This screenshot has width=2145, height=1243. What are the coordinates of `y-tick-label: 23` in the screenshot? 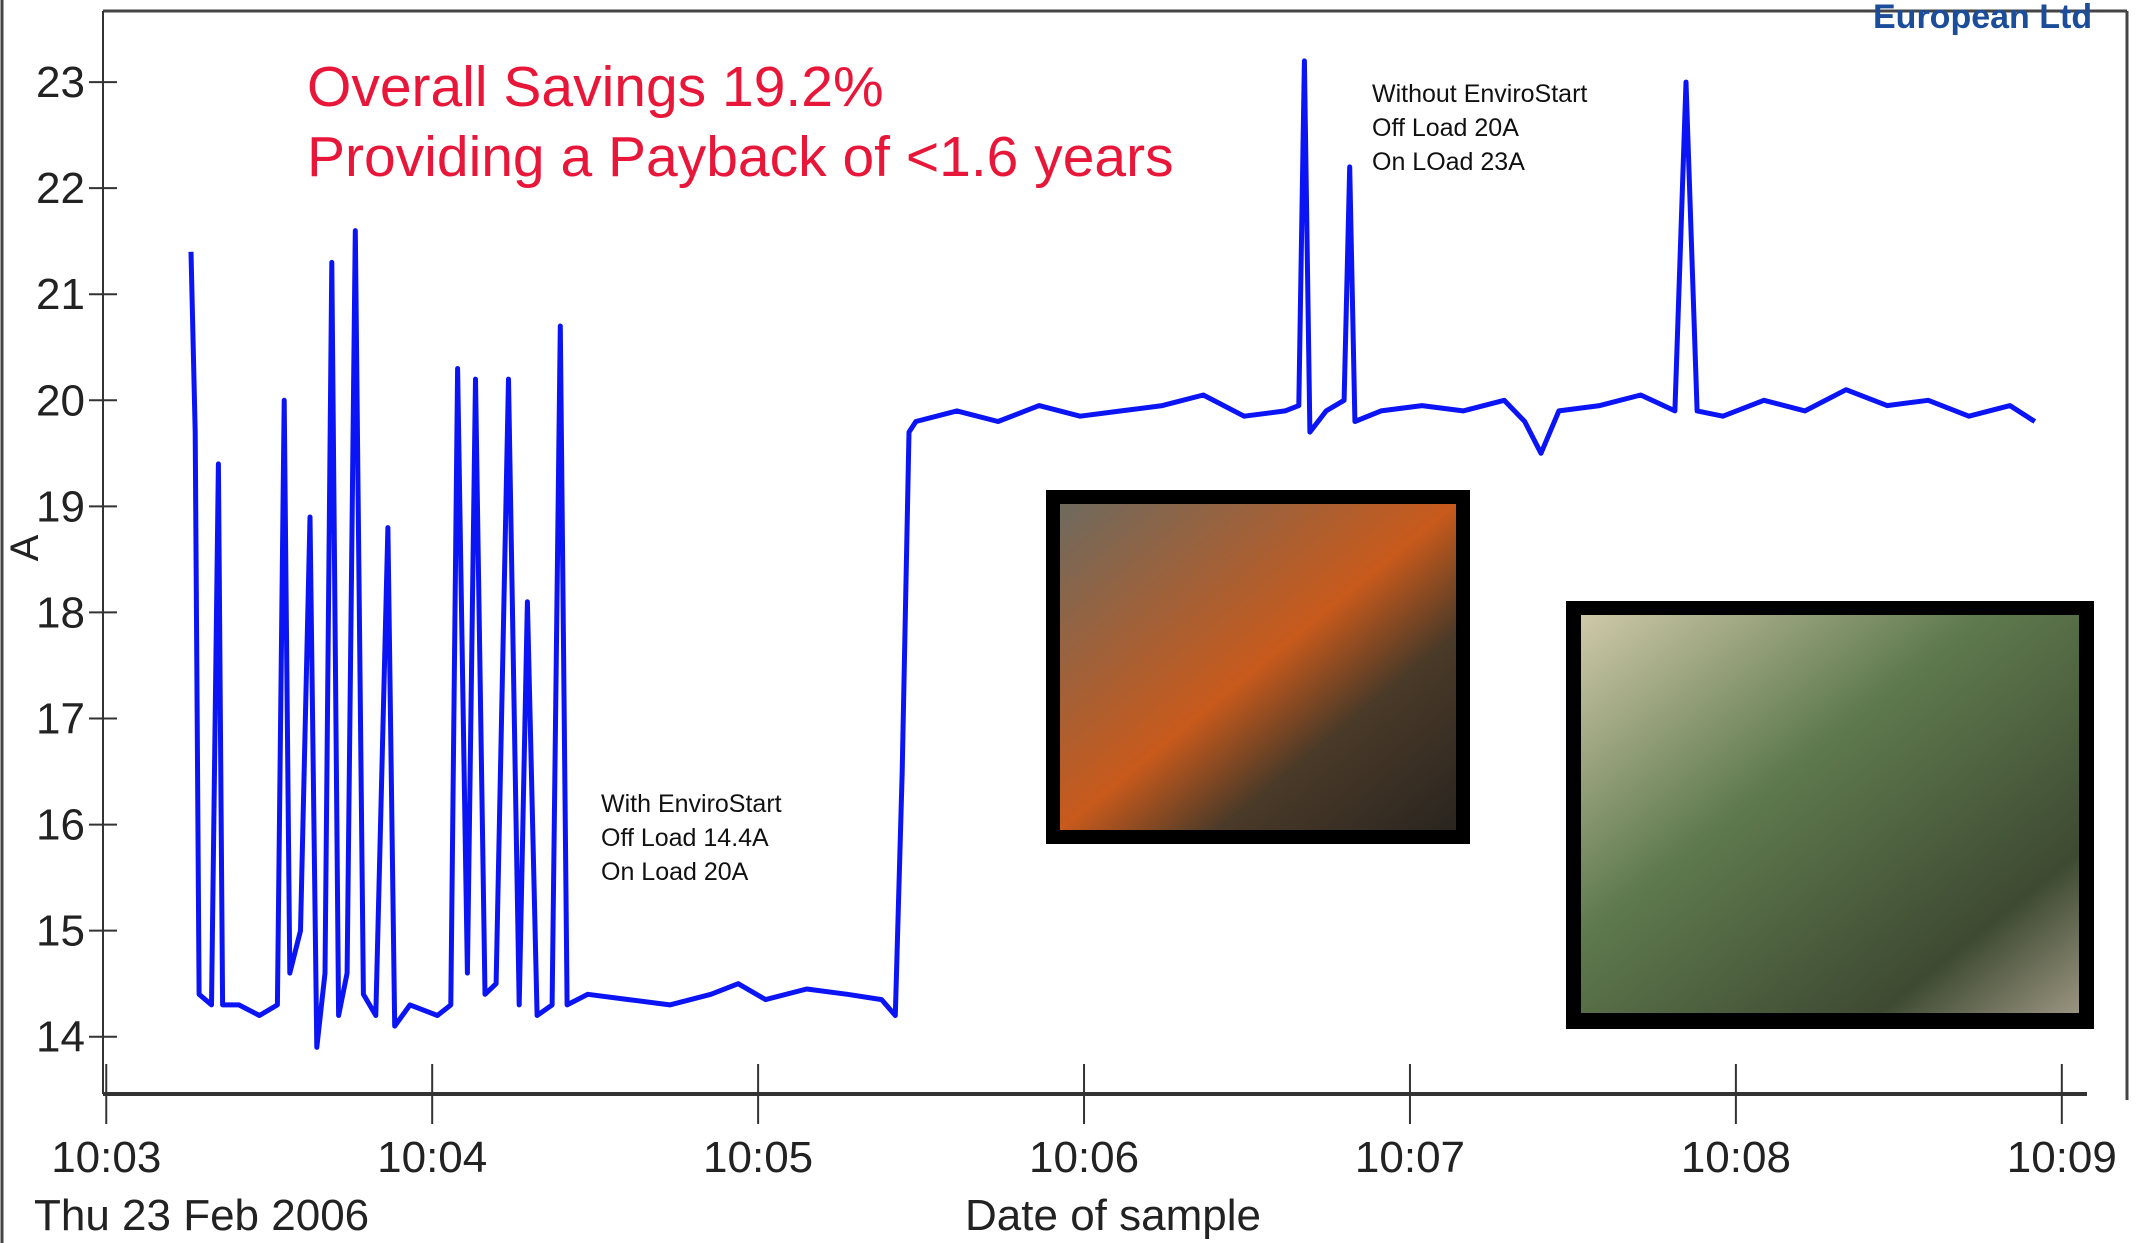 It's located at (60, 82).